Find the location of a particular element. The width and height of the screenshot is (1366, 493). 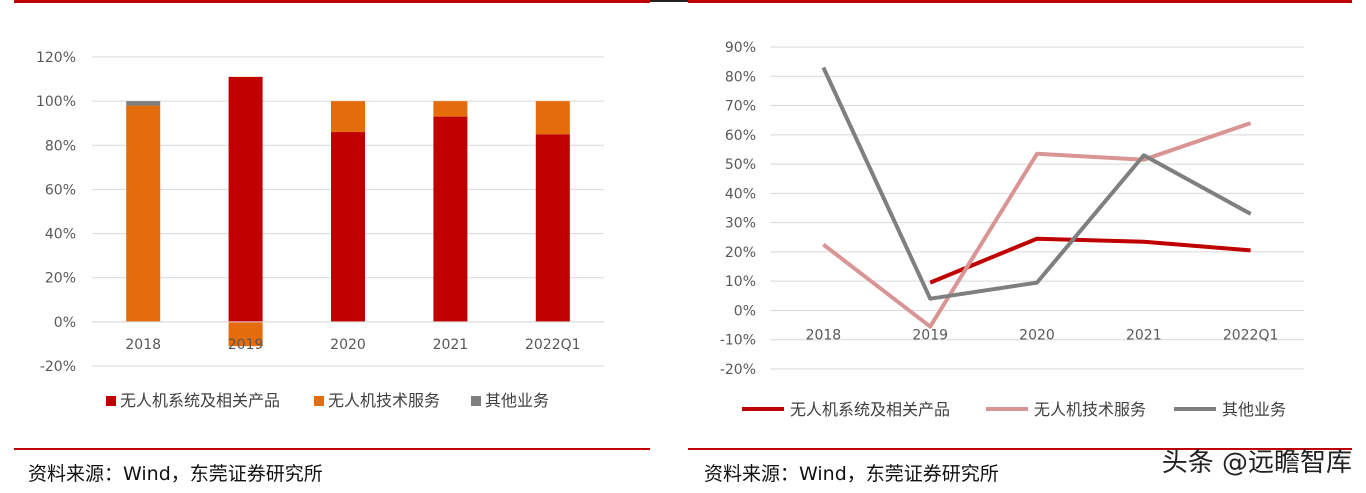

right-footer-rule is located at coordinates (1020, 449).